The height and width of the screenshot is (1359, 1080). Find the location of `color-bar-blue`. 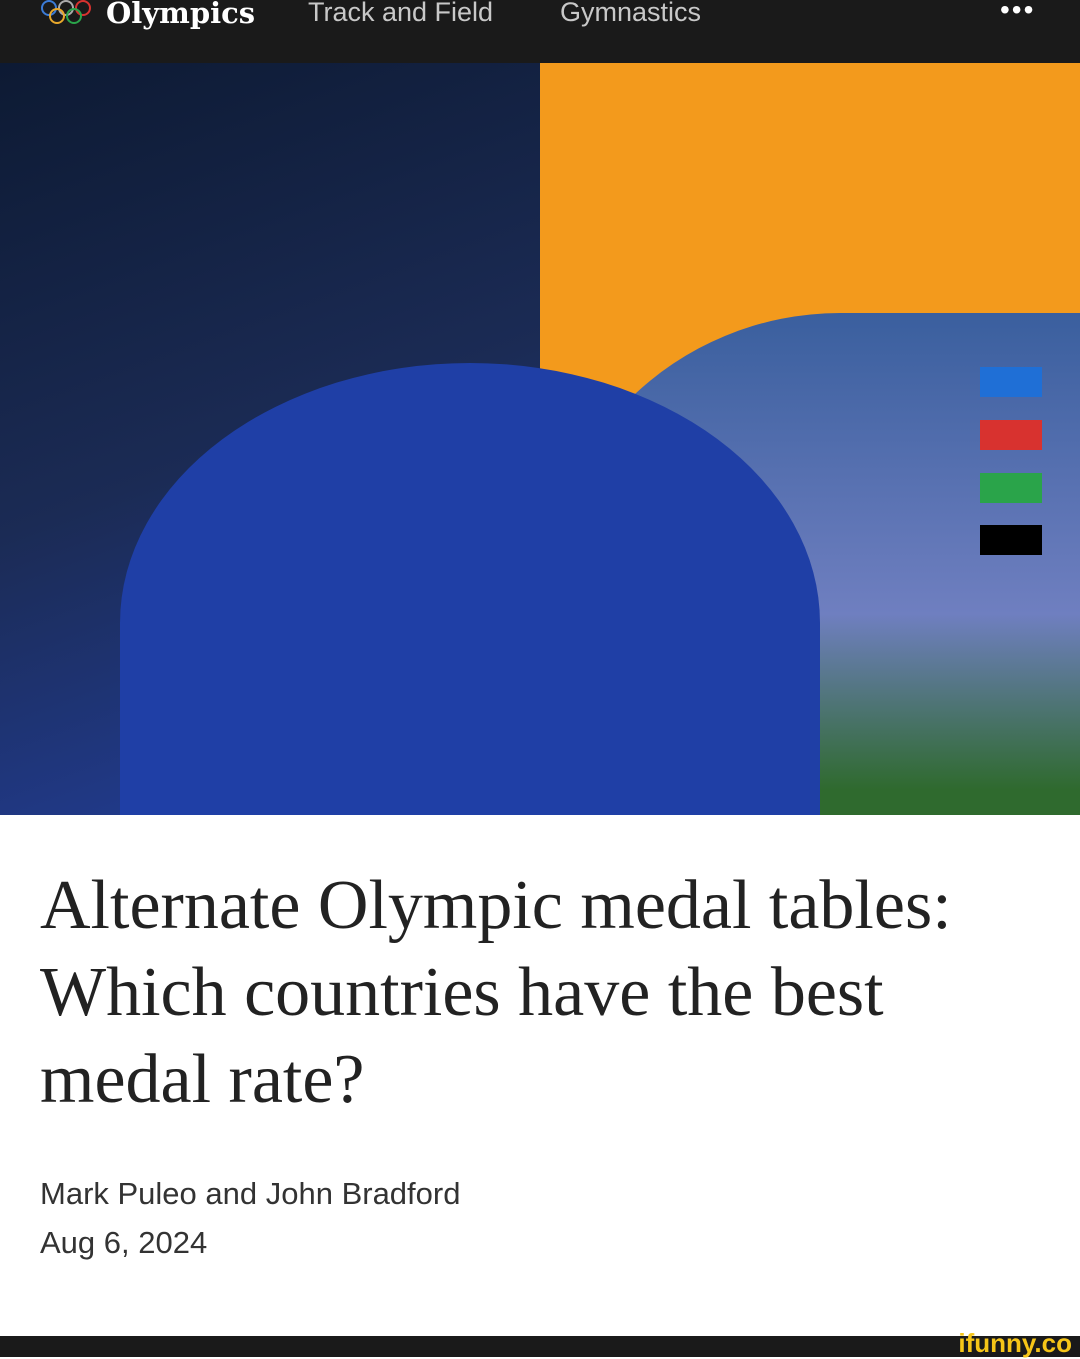

color-bar-blue is located at coordinates (1011, 382).